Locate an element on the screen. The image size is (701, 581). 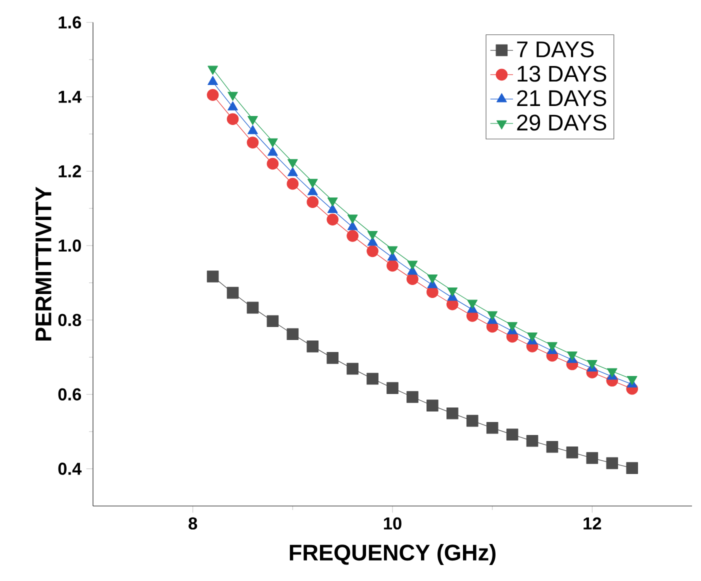
y-tick-label: 1.2 is located at coordinates (69, 171).